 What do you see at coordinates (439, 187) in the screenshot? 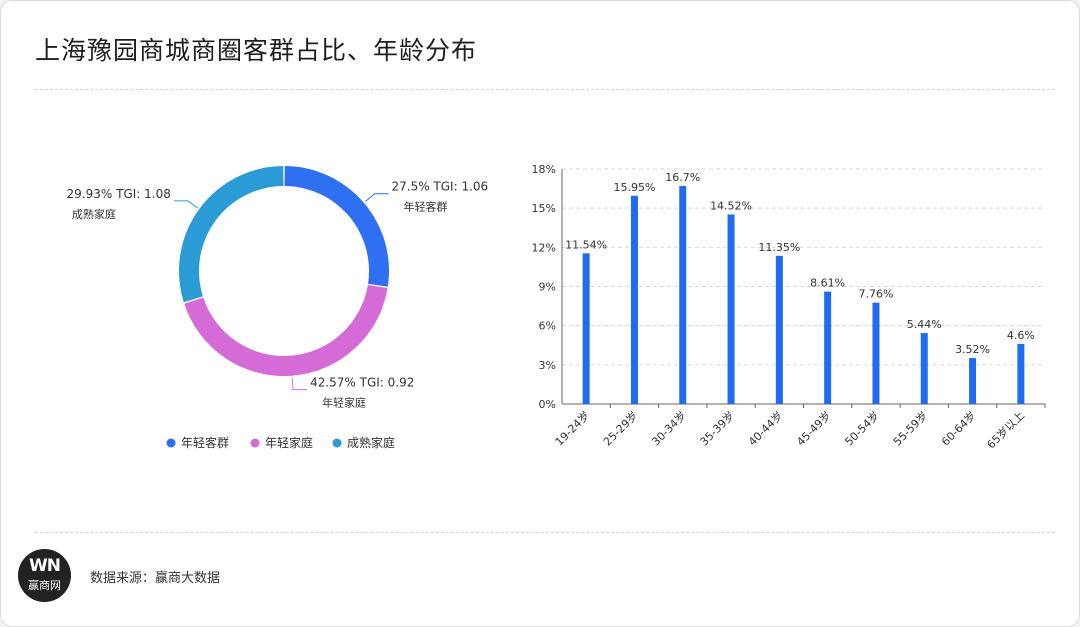
I see `pie-value-label-0: 27.5% TGI: 1.06` at bounding box center [439, 187].